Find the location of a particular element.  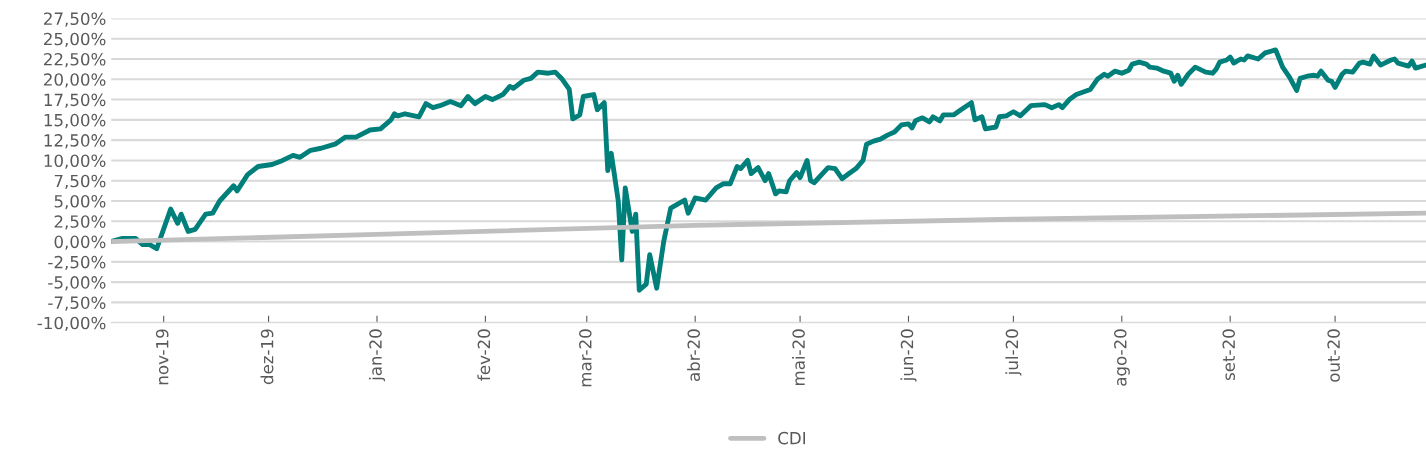

y-tick-label: 0,00% is located at coordinates (80, 242).